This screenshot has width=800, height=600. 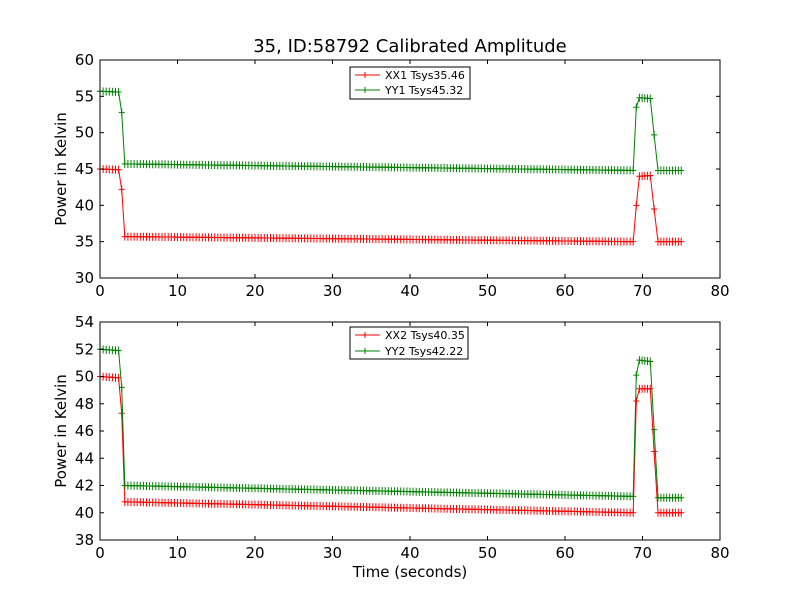 What do you see at coordinates (391, 131) in the screenshot?
I see `series-markers-yy1` at bounding box center [391, 131].